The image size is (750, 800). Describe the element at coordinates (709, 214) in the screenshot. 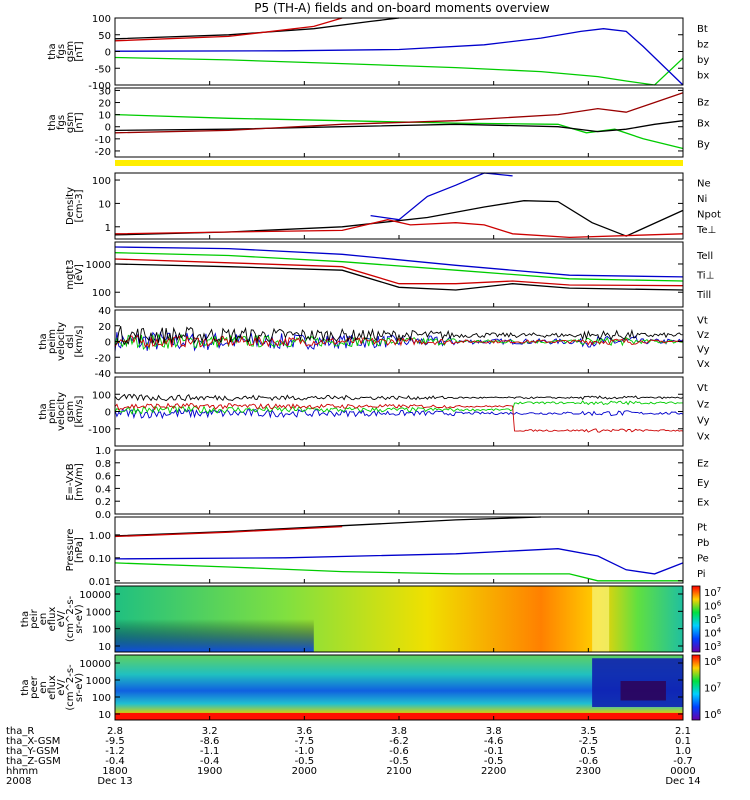

I see `legend-entry: Npot` at that location.